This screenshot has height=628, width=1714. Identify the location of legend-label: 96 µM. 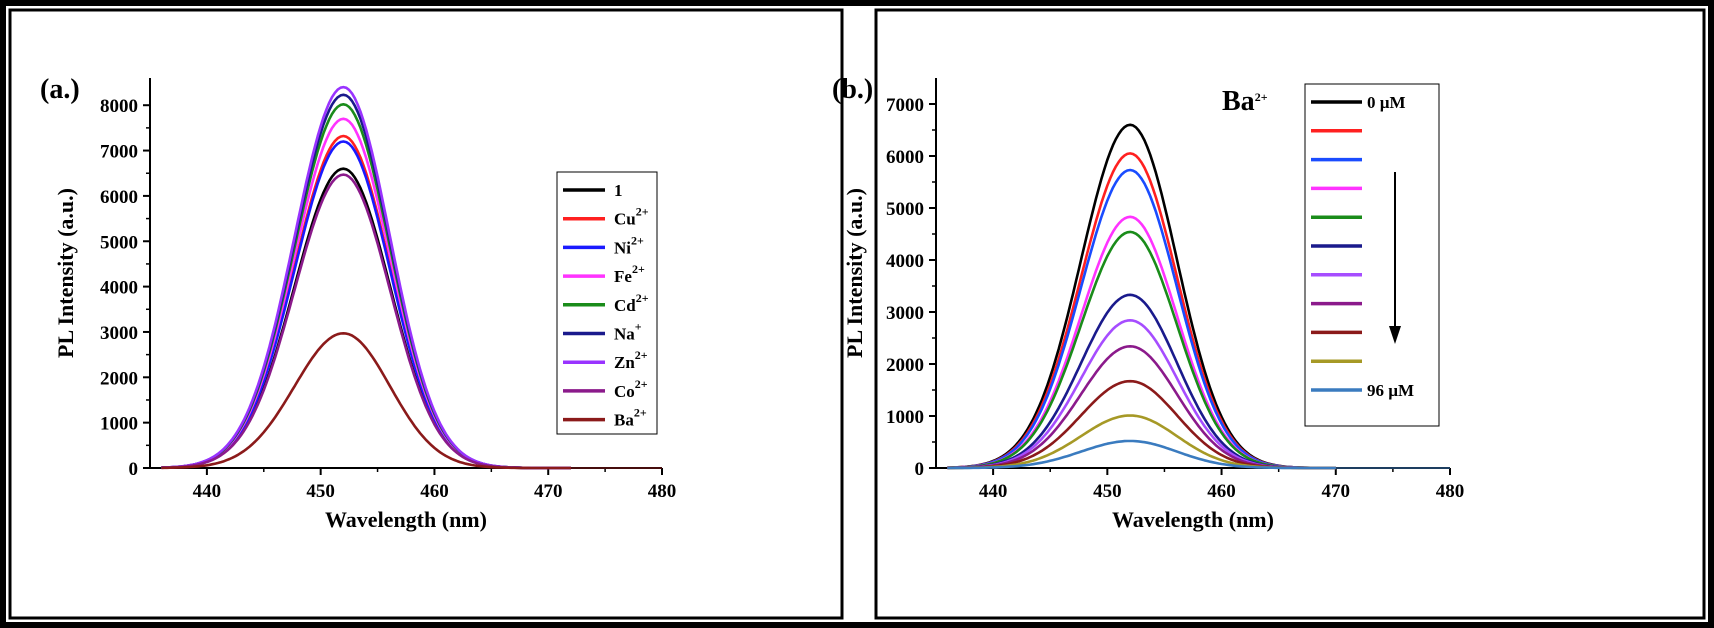
(1390, 390).